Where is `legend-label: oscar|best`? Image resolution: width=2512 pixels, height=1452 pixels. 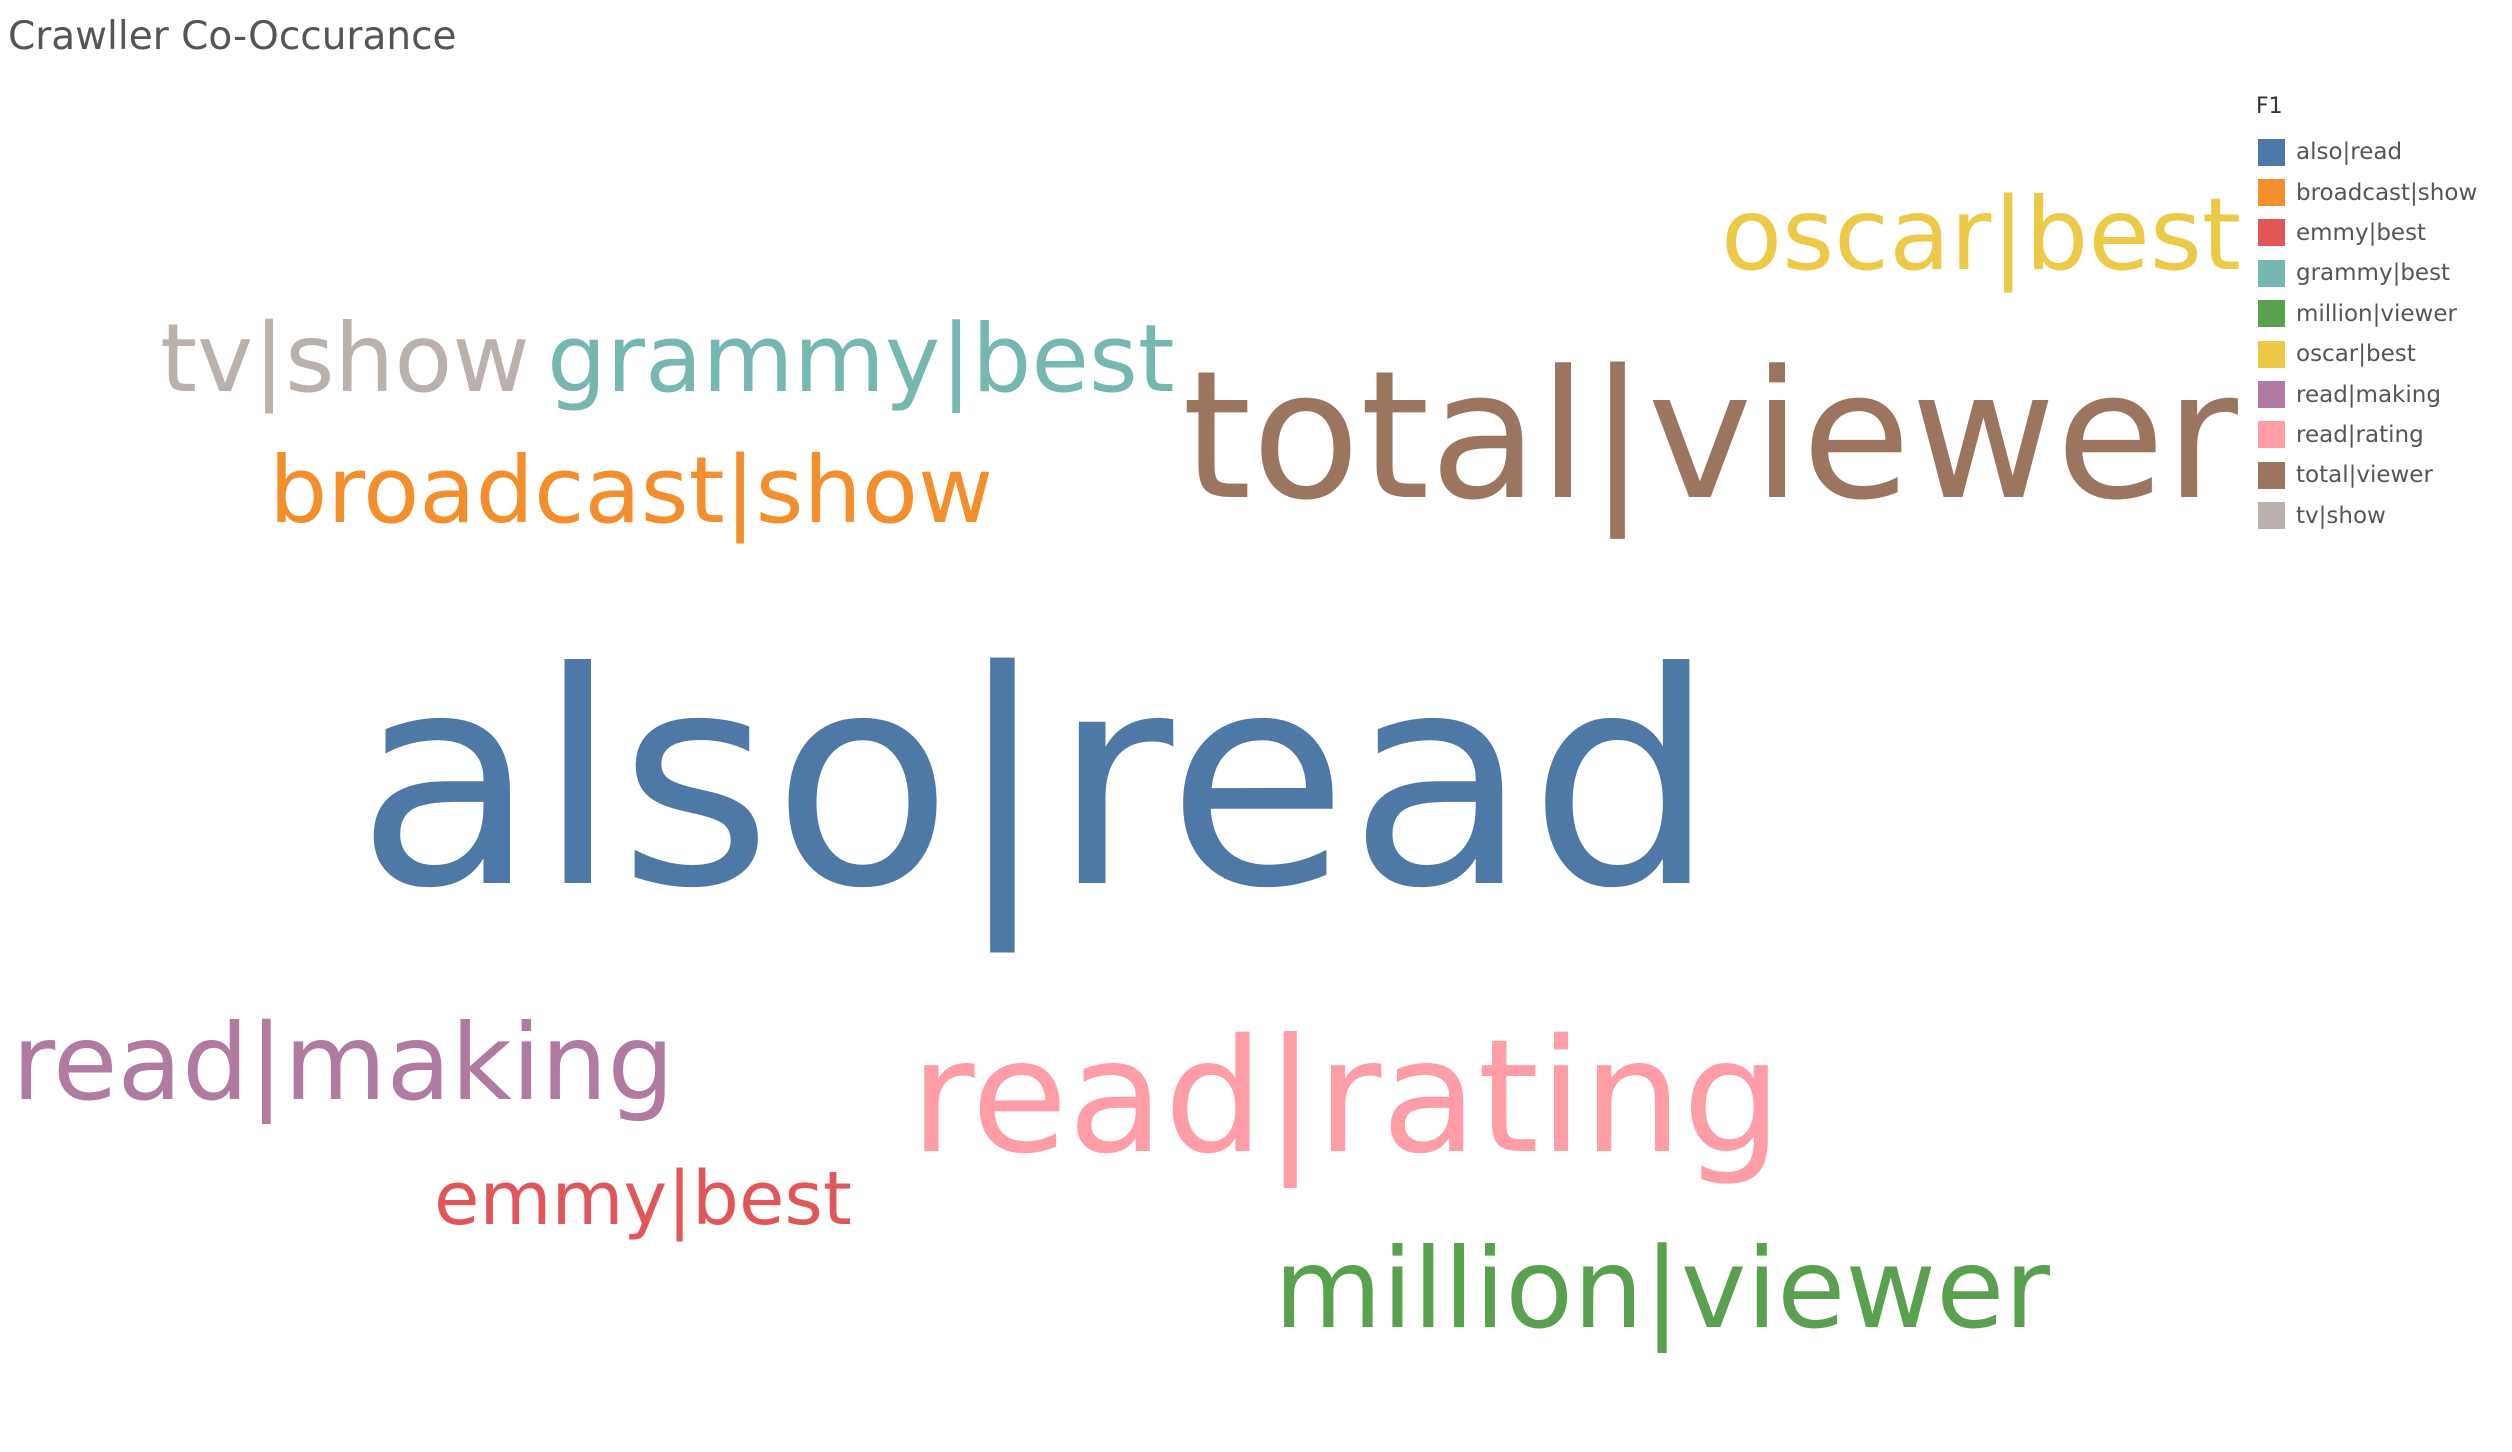
legend-label: oscar|best is located at coordinates (2356, 354).